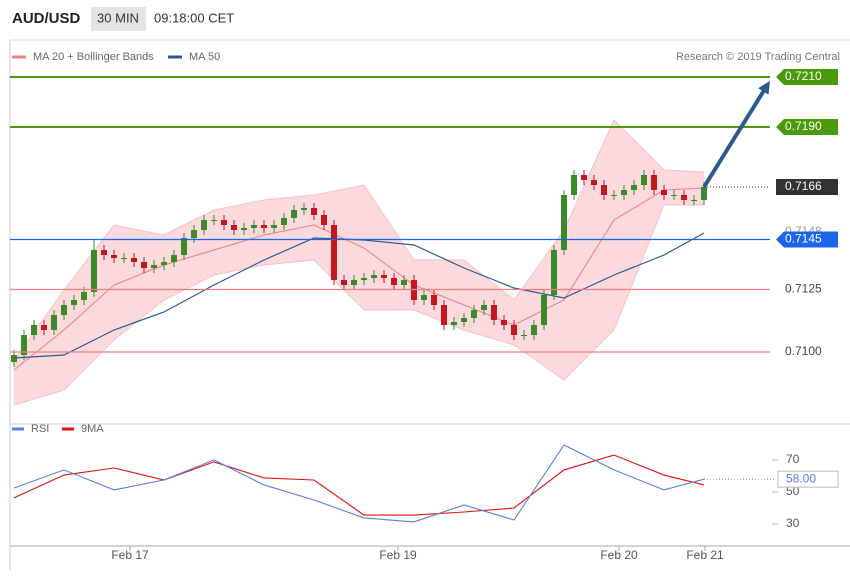 Image resolution: width=850 pixels, height=581 pixels. Describe the element at coordinates (194, 17) in the screenshot. I see `time: 09:18:00 CET` at that location.